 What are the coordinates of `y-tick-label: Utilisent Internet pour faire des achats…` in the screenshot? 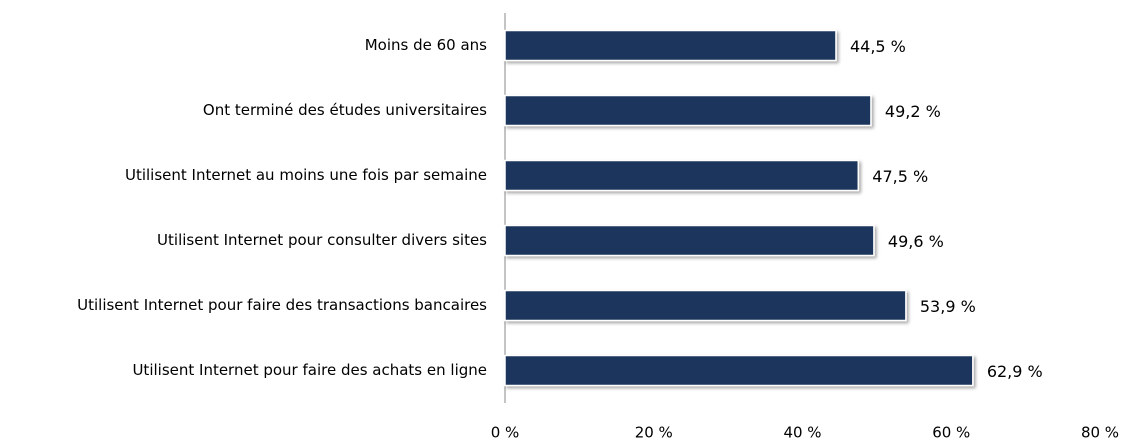 It's located at (309, 370).